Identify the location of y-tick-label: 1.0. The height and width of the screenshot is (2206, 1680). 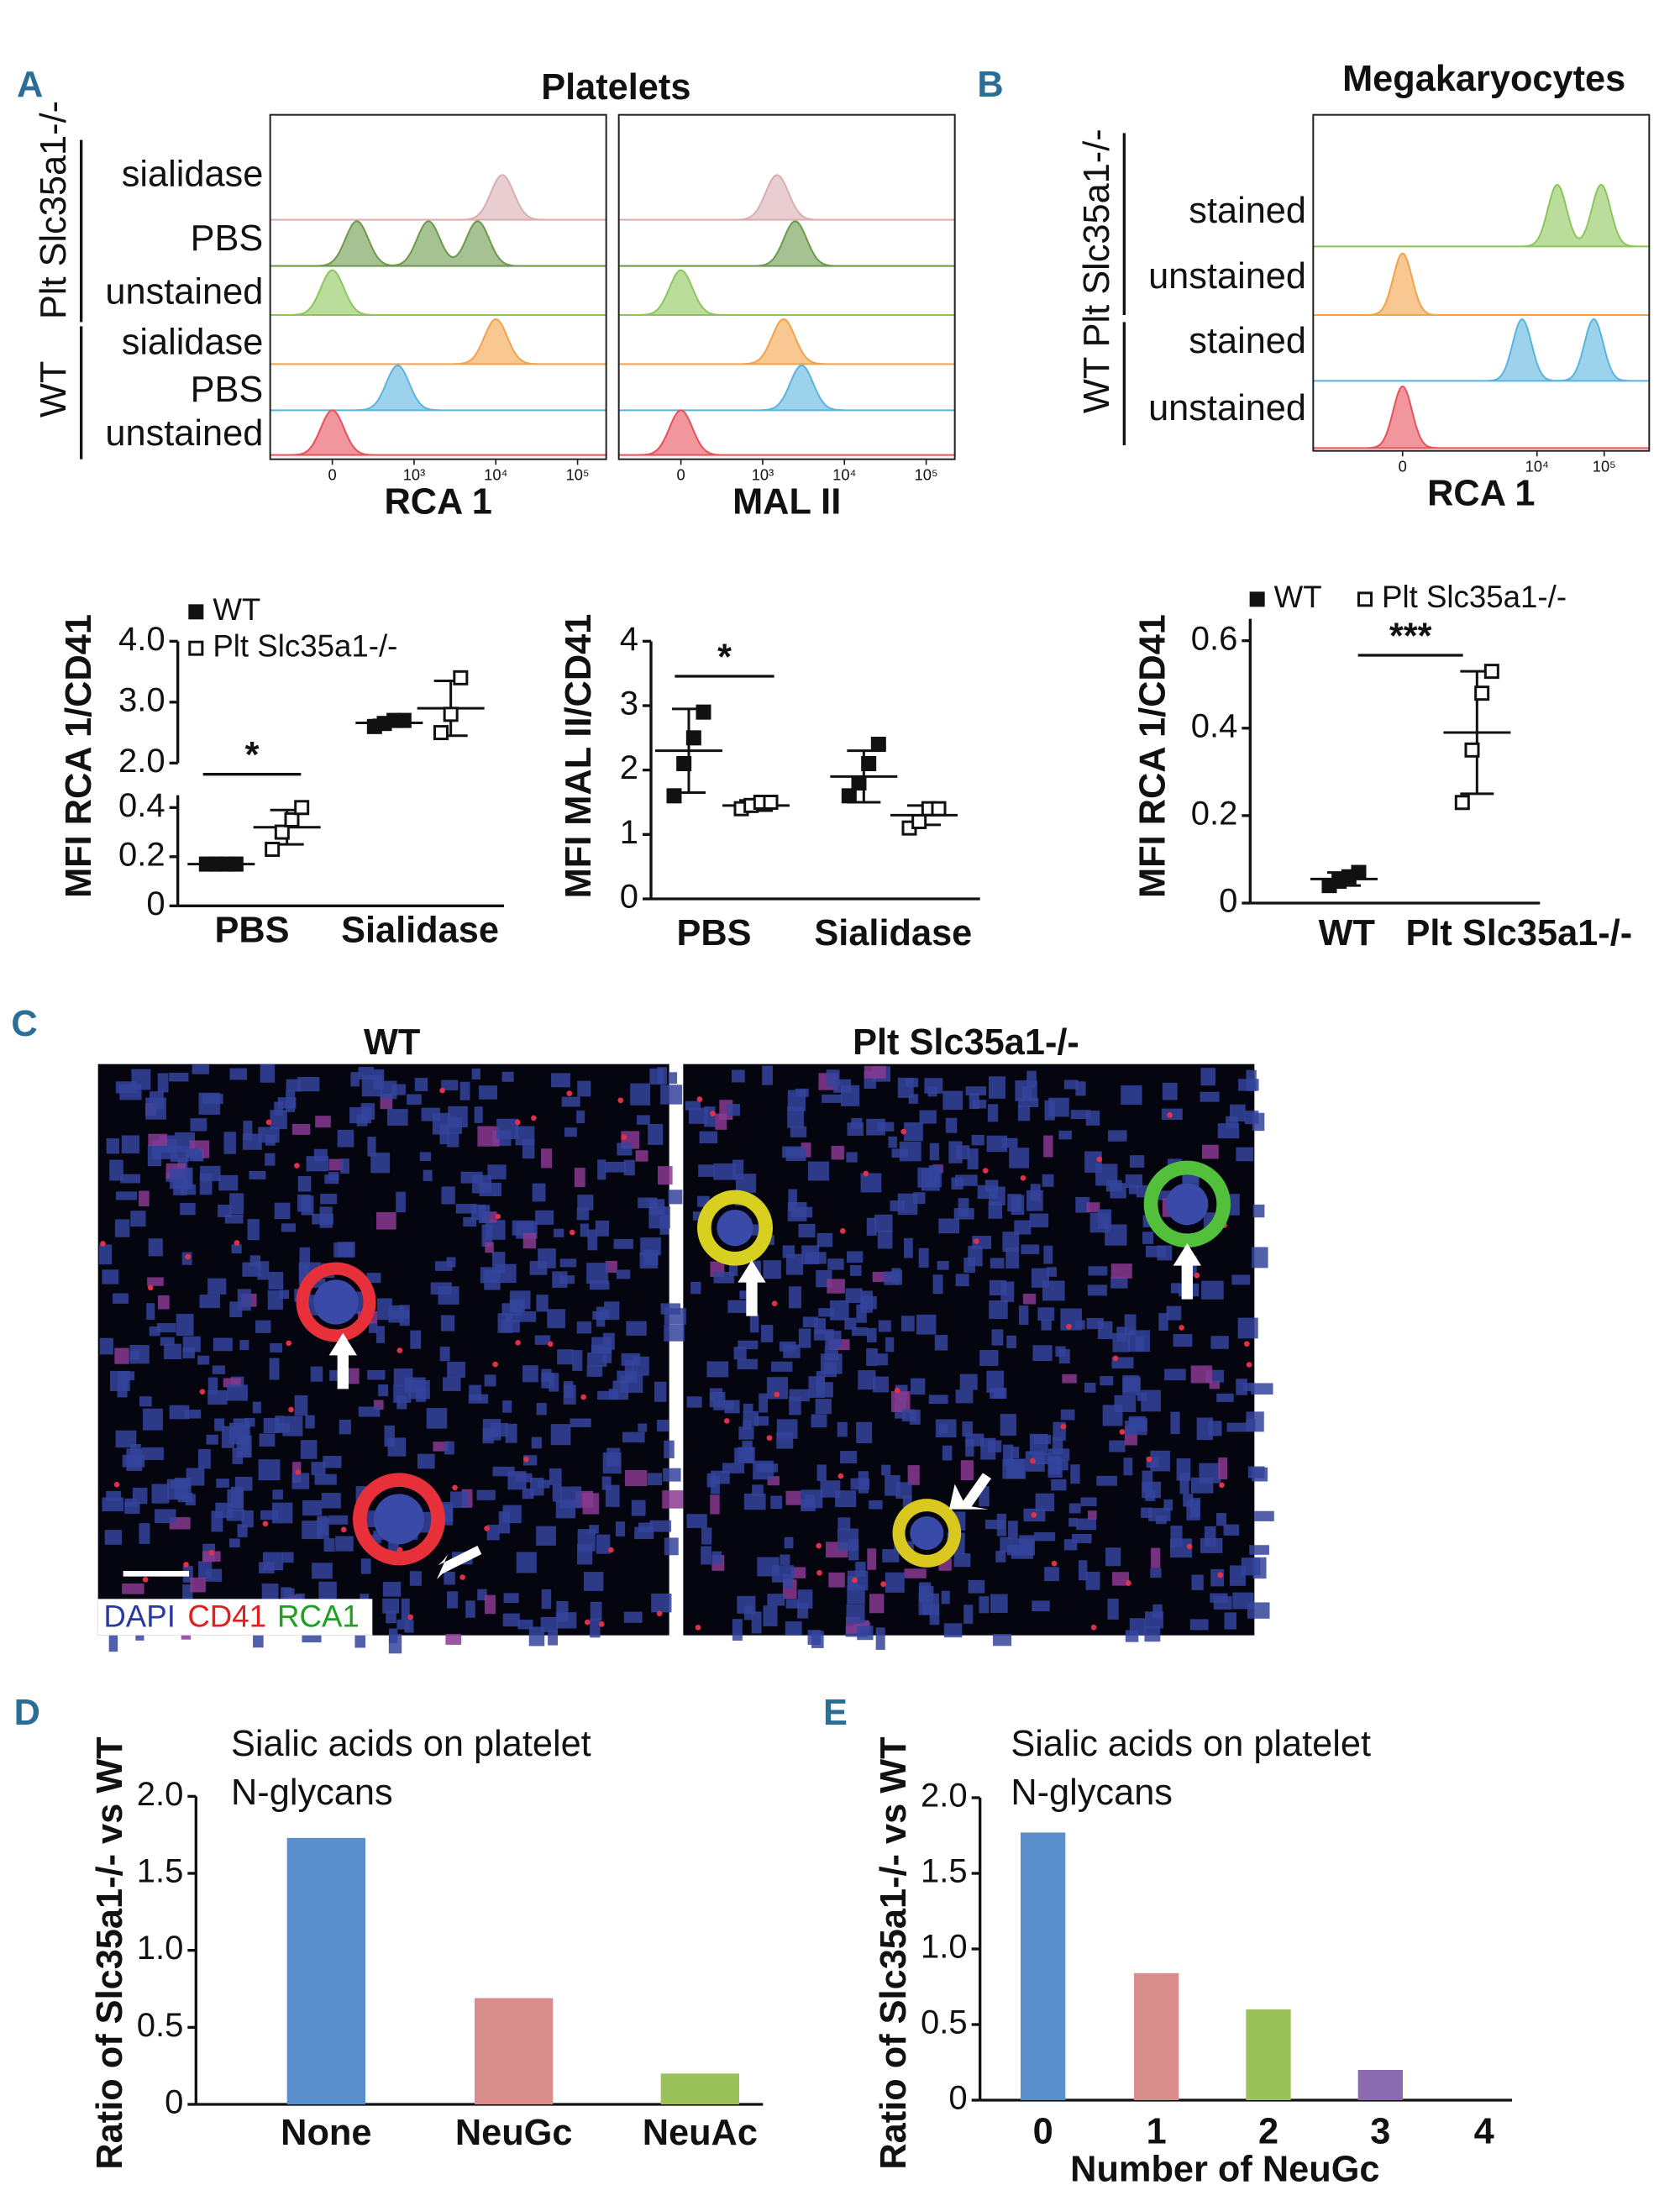
(160, 1948).